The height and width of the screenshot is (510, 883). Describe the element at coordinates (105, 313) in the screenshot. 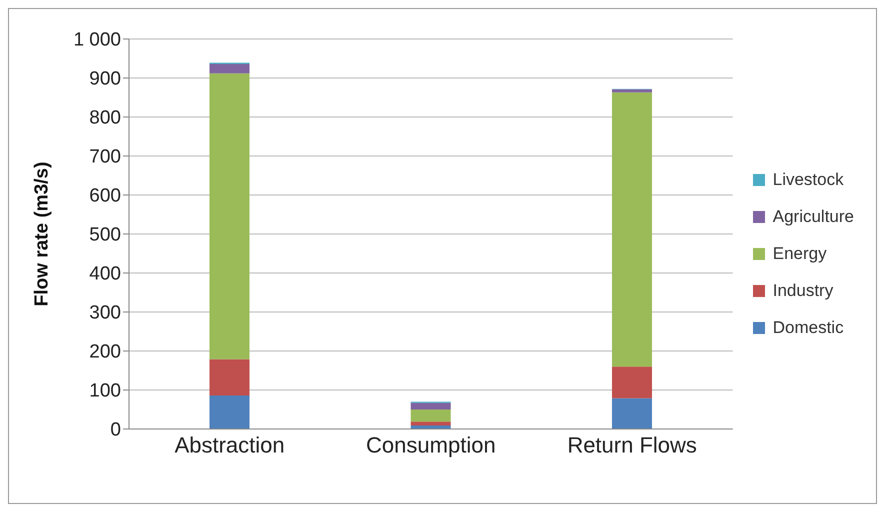

I see `y-tick-label: 300` at that location.